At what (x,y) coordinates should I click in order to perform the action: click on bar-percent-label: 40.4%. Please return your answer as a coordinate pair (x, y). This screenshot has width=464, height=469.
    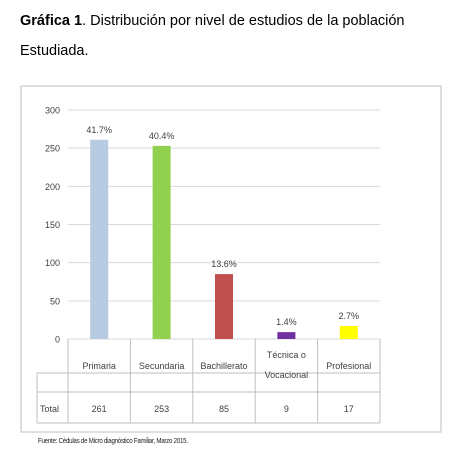
    Looking at the image, I should click on (162, 136).